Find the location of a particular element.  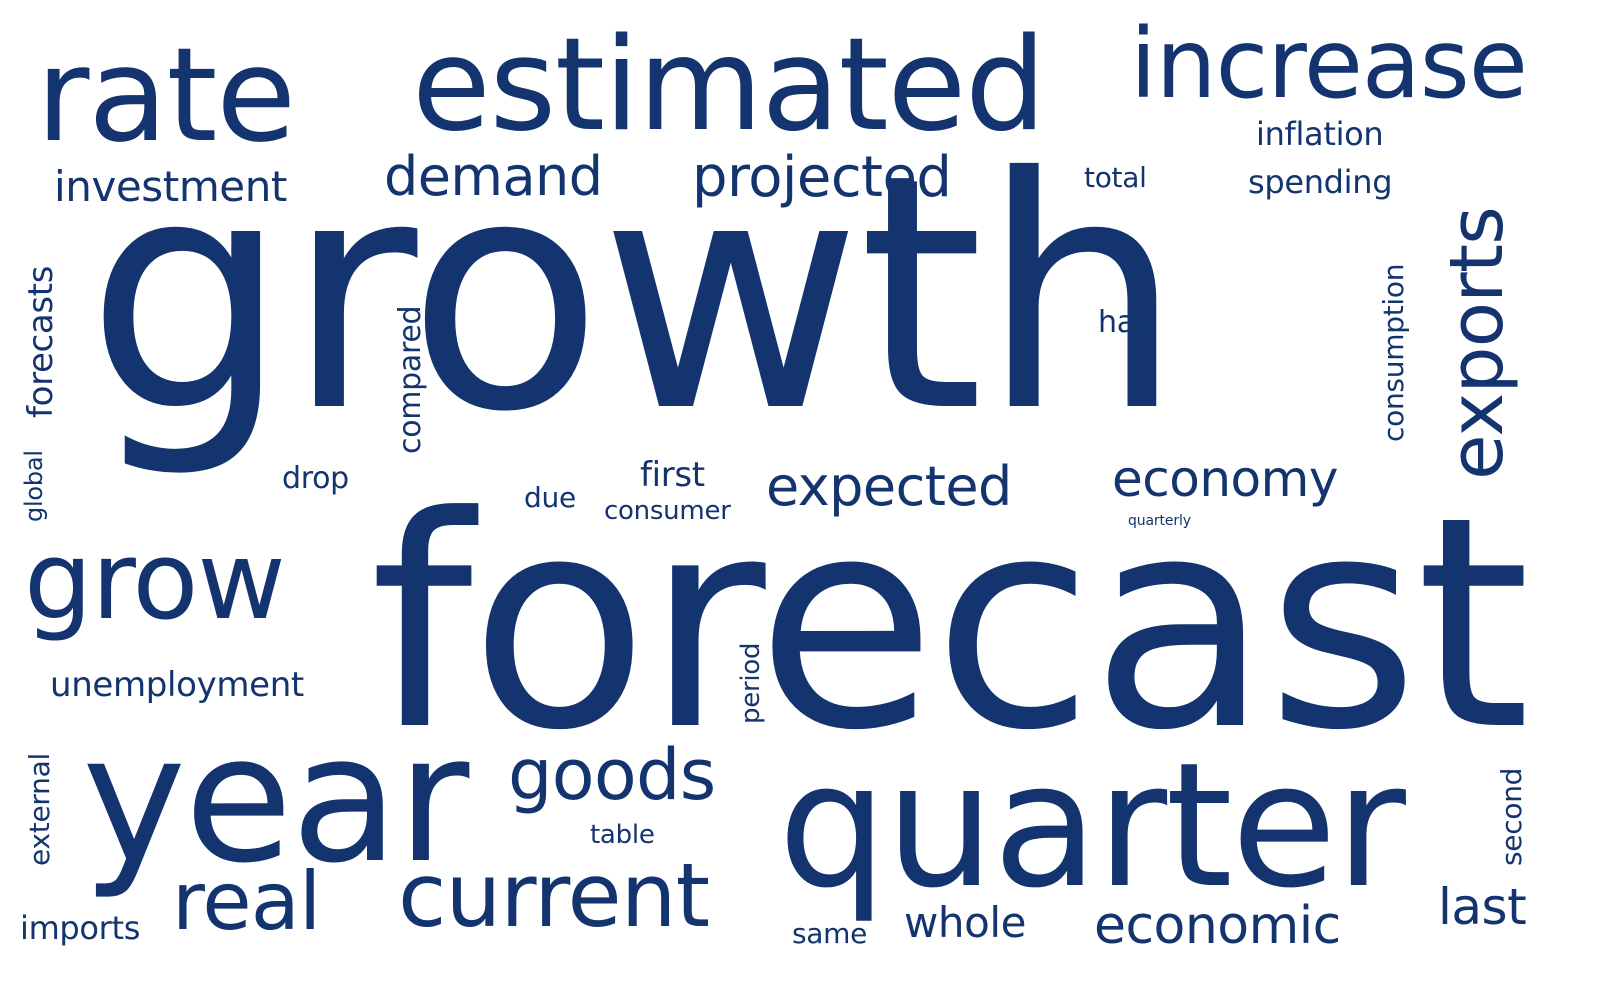

word-year: year is located at coordinates (275, 799).